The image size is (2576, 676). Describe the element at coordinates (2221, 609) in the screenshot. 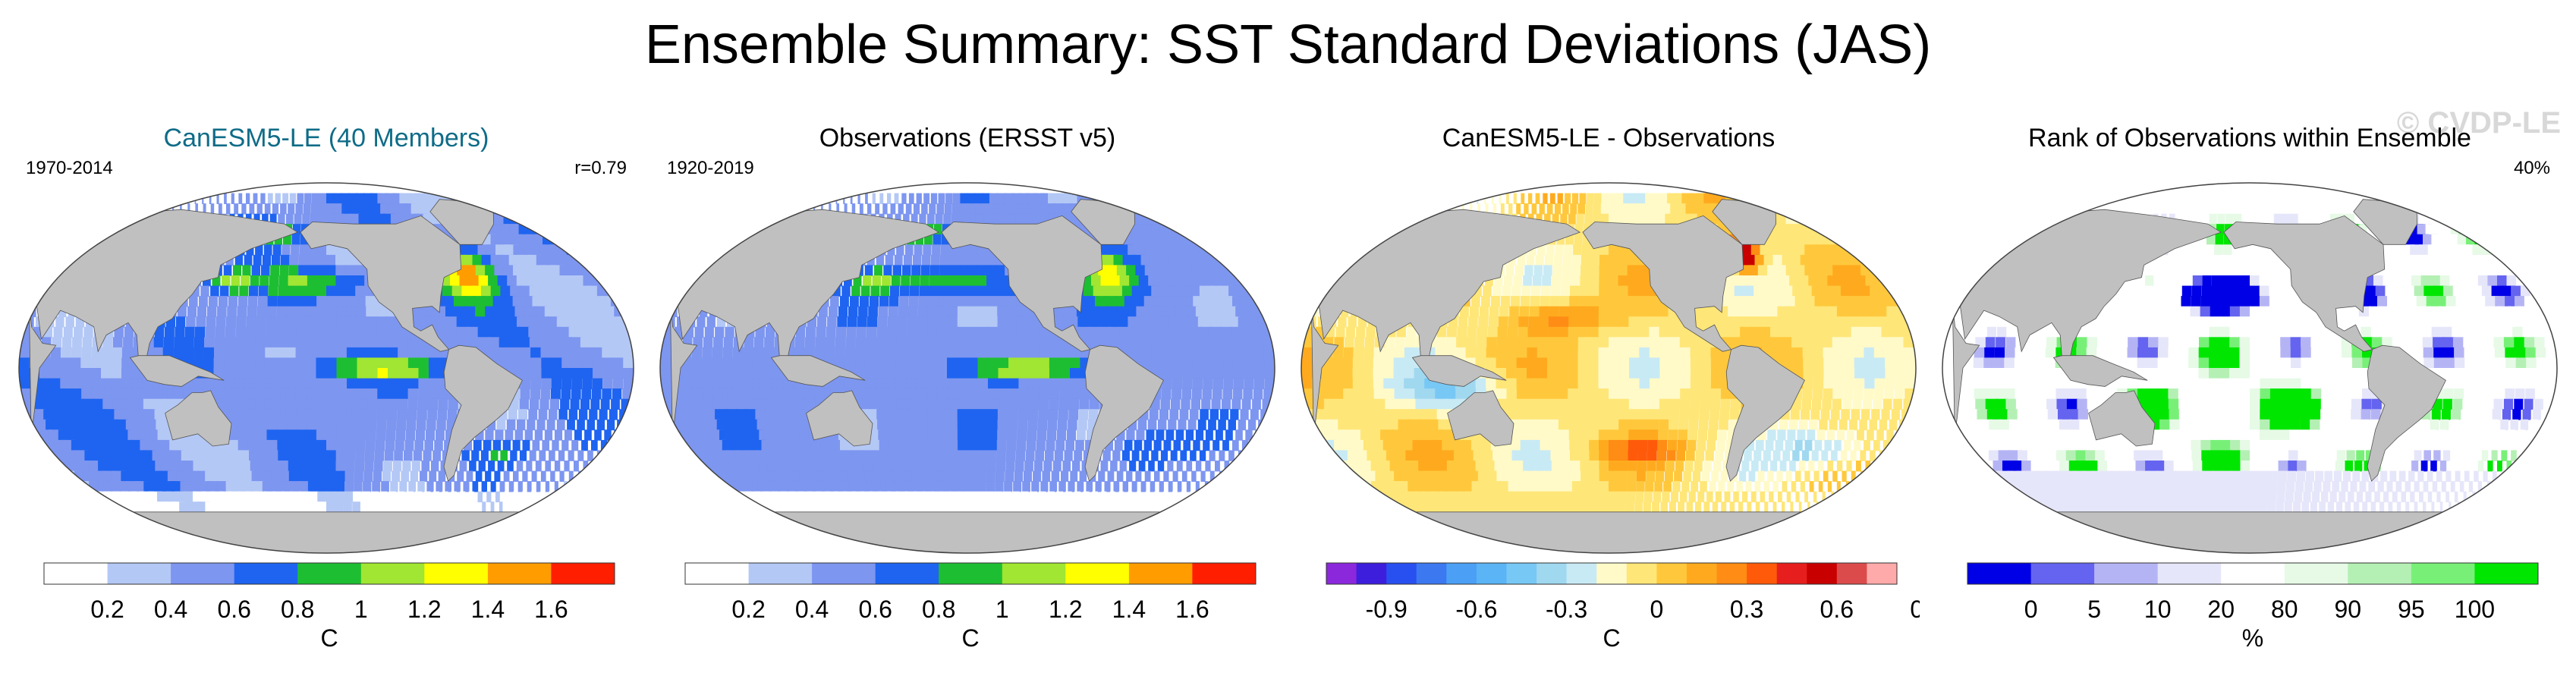

I see `colorbar-tick-label: 20` at that location.